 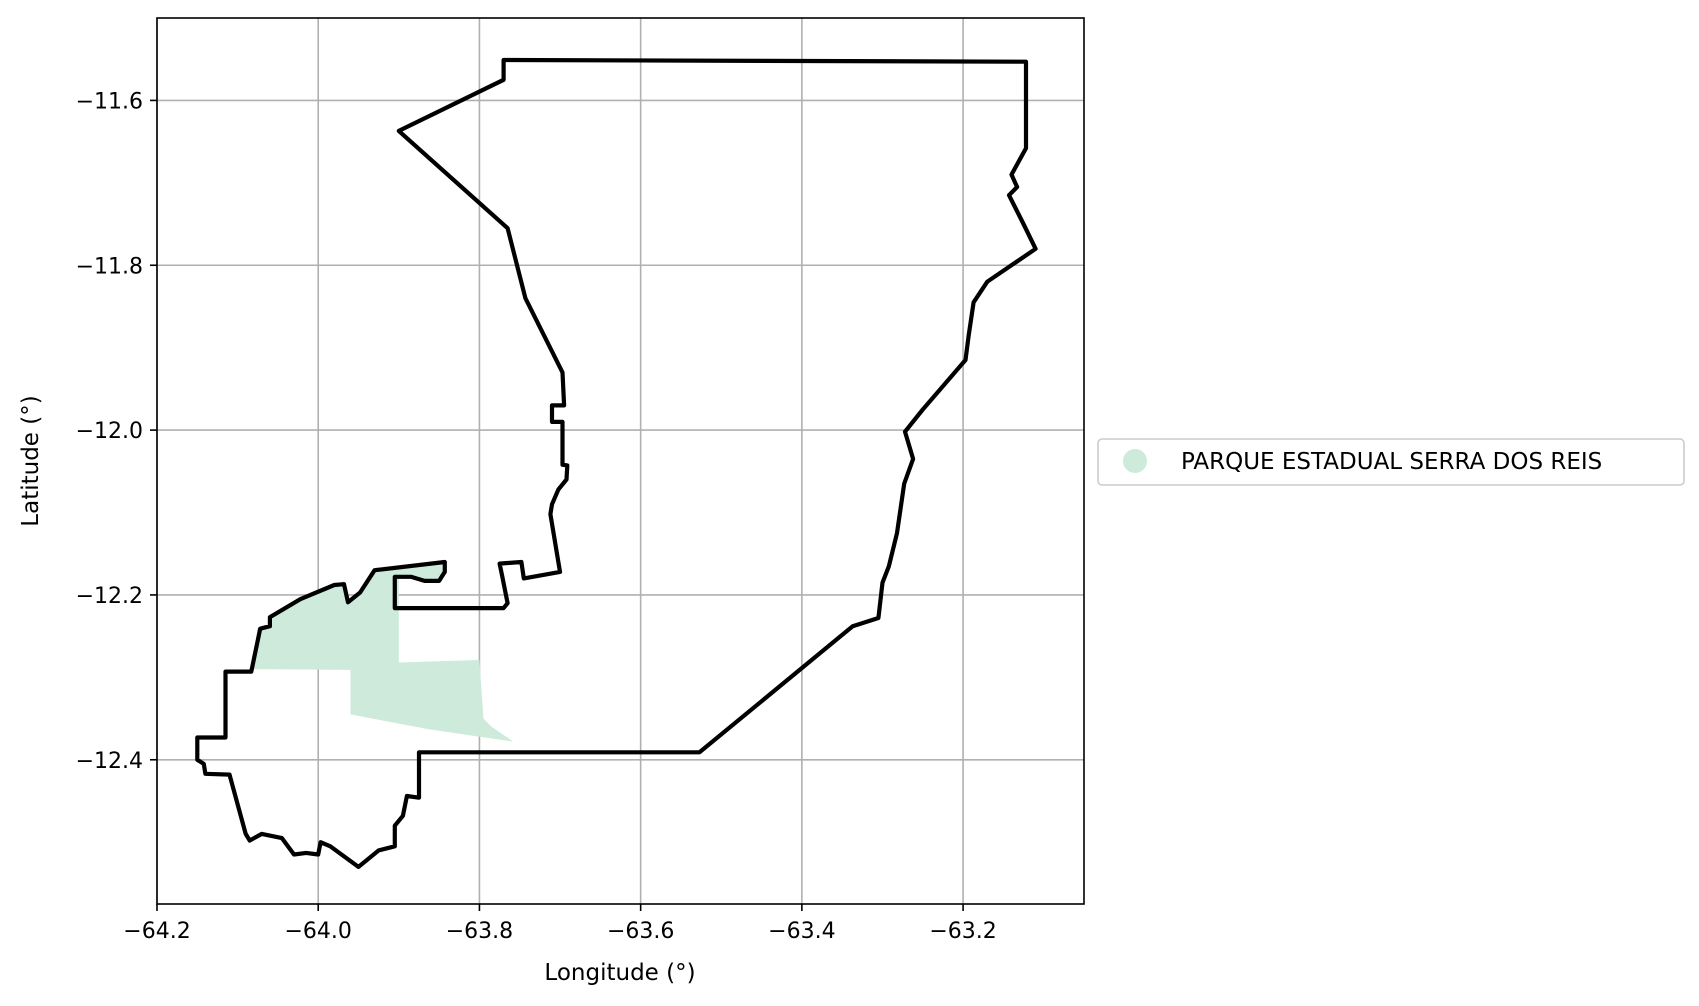 What do you see at coordinates (560, 924) in the screenshot?
I see `x-axis-ticks: −64.2 −64.0 −63.8 −63.6 −63.4 −63.2` at bounding box center [560, 924].